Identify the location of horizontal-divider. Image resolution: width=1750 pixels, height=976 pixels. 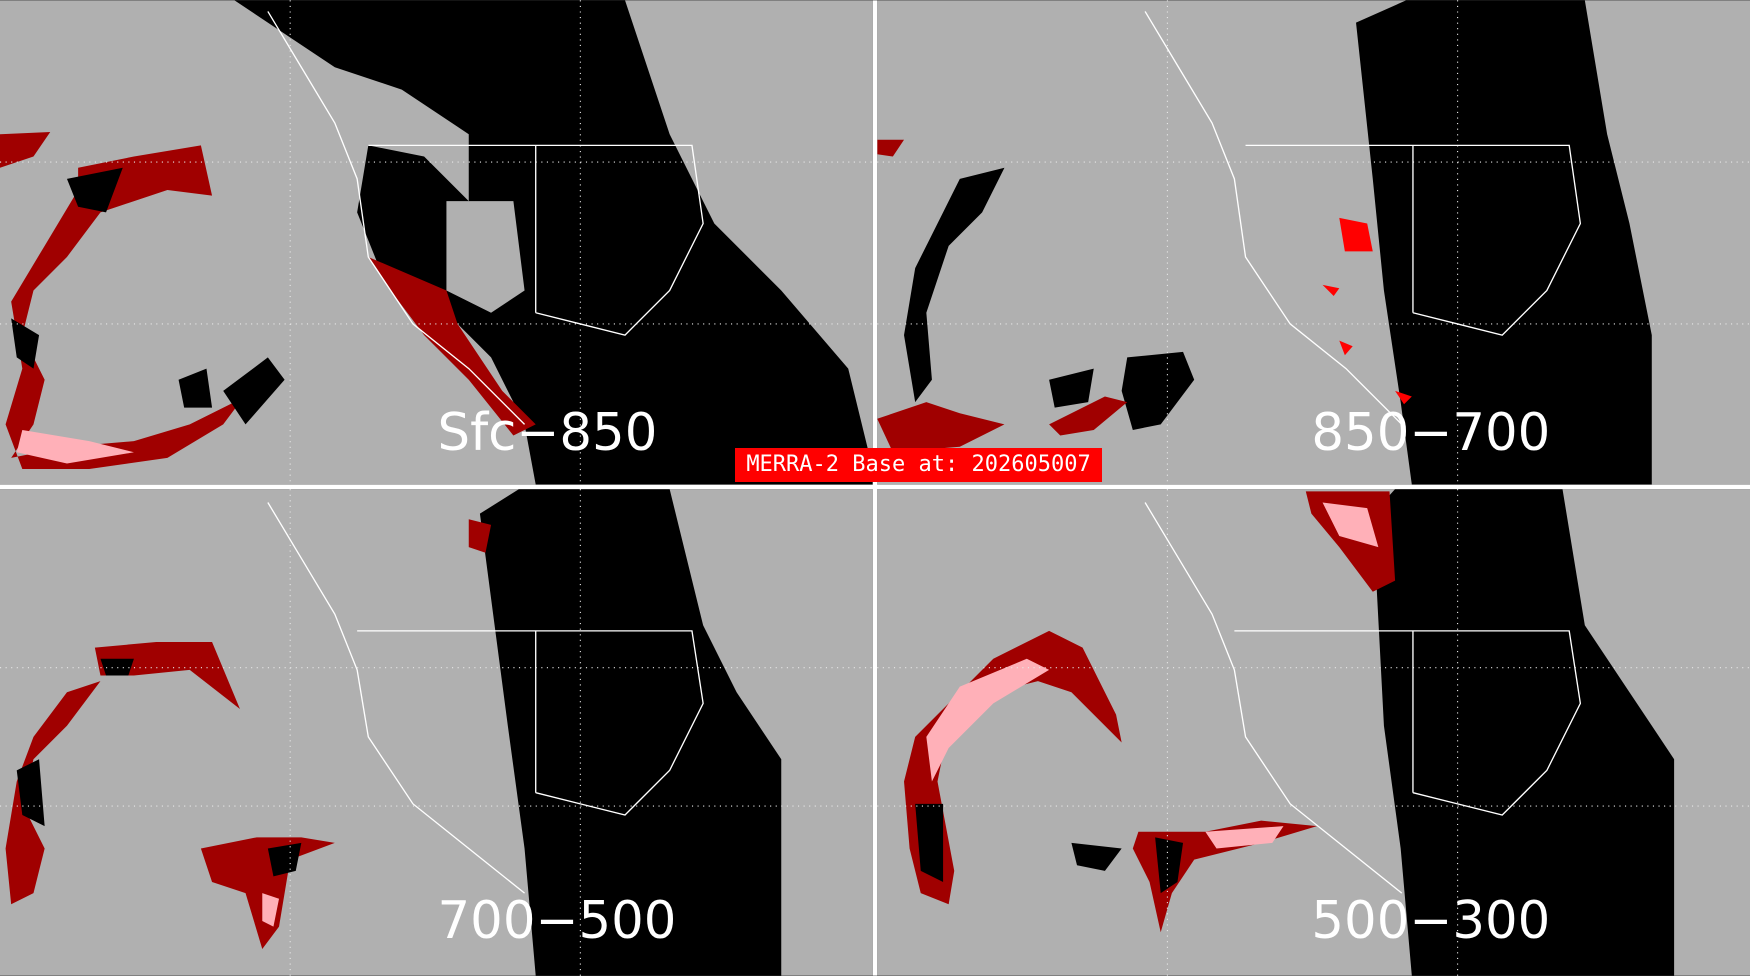
(875, 487).